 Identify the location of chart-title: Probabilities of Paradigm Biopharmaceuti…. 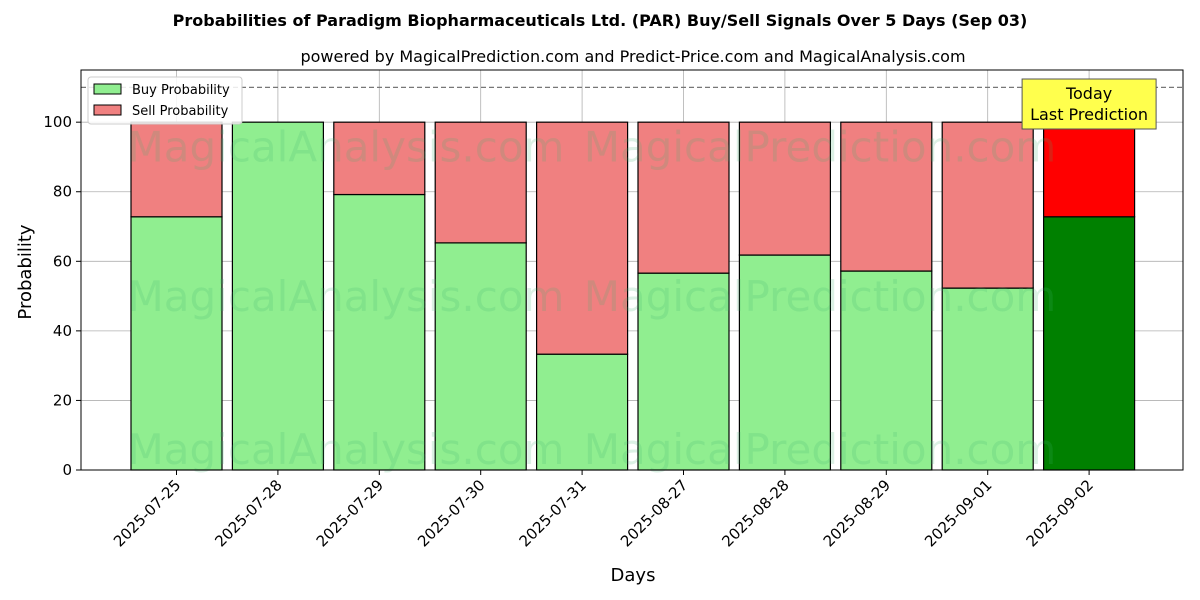
(600, 20).